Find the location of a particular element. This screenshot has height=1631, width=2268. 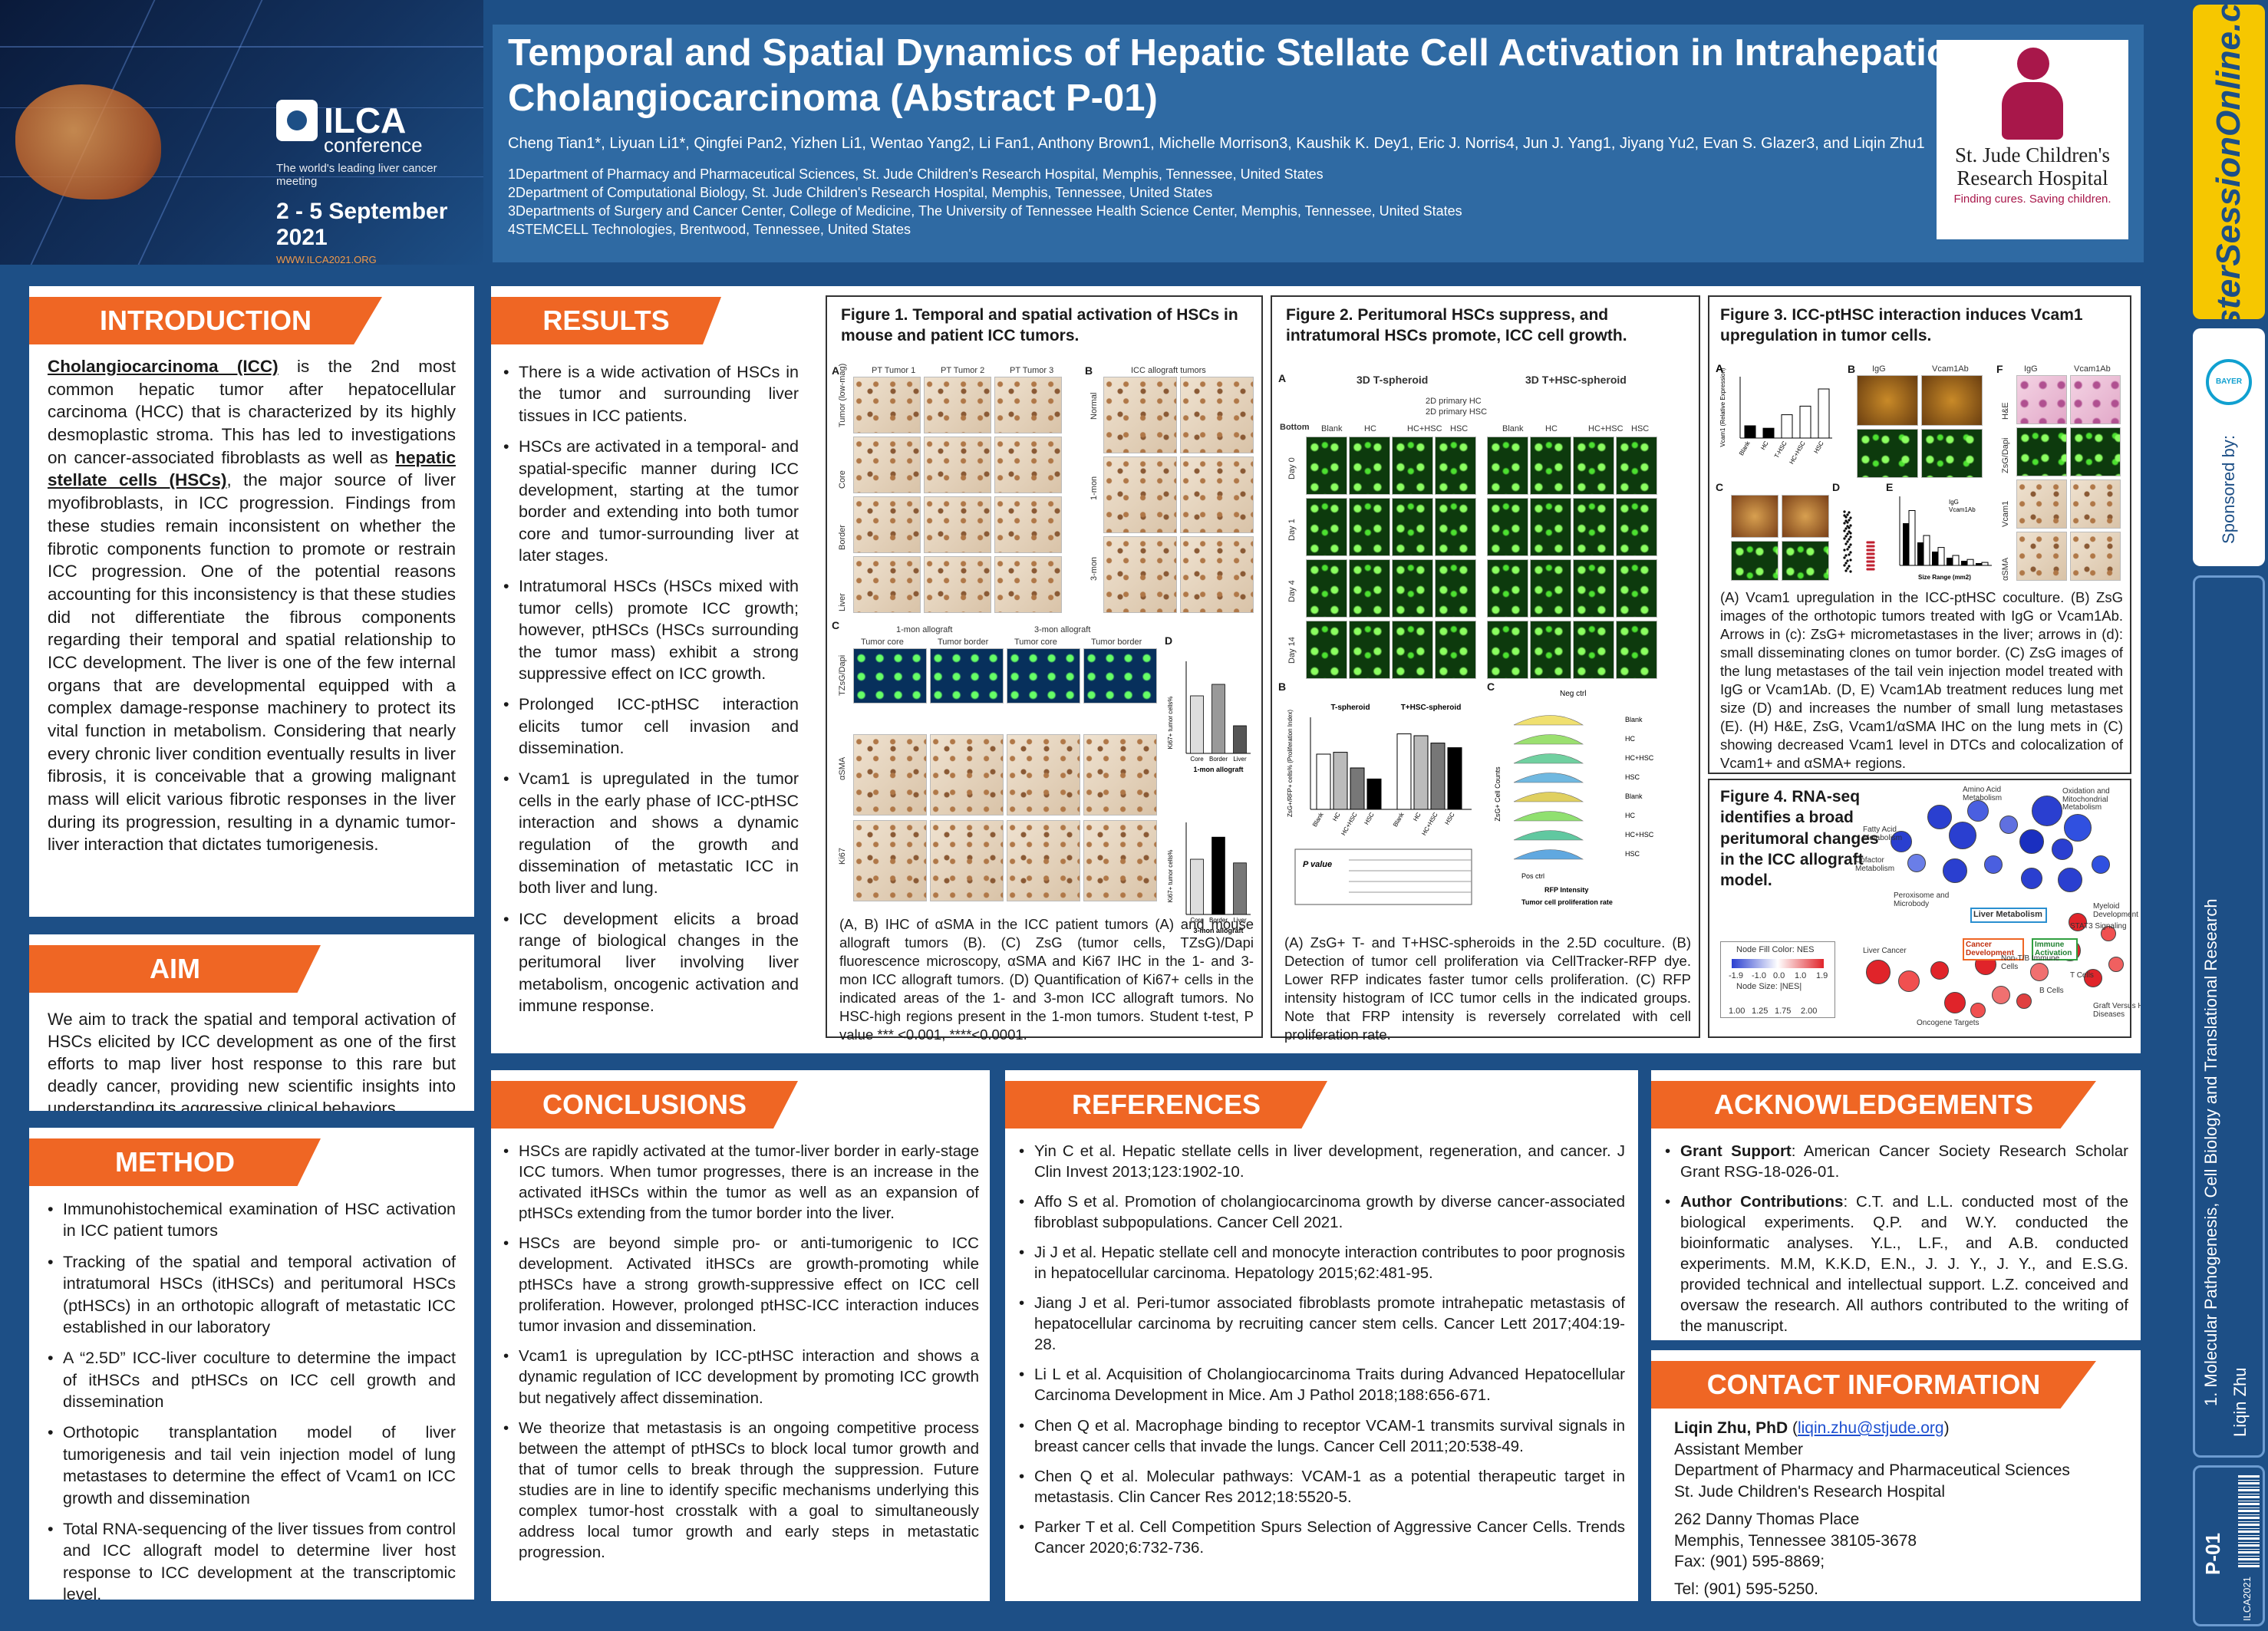

row-label: Day 14 is located at coordinates (1292, 650).